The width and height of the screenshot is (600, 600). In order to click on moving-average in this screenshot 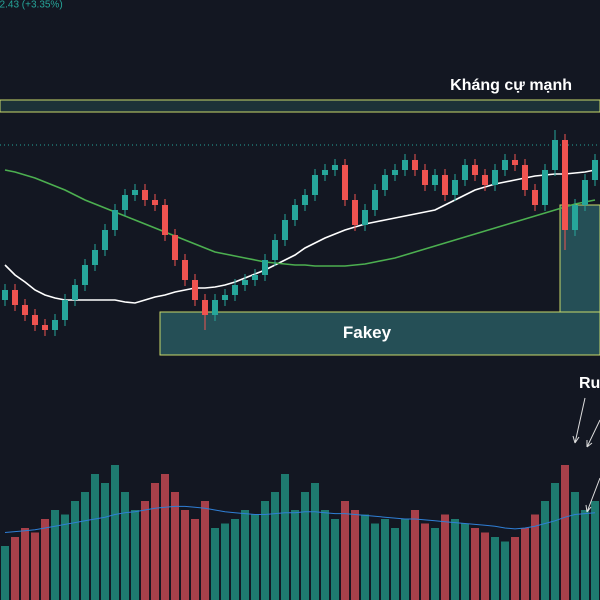, I will do `click(300, 519)`.